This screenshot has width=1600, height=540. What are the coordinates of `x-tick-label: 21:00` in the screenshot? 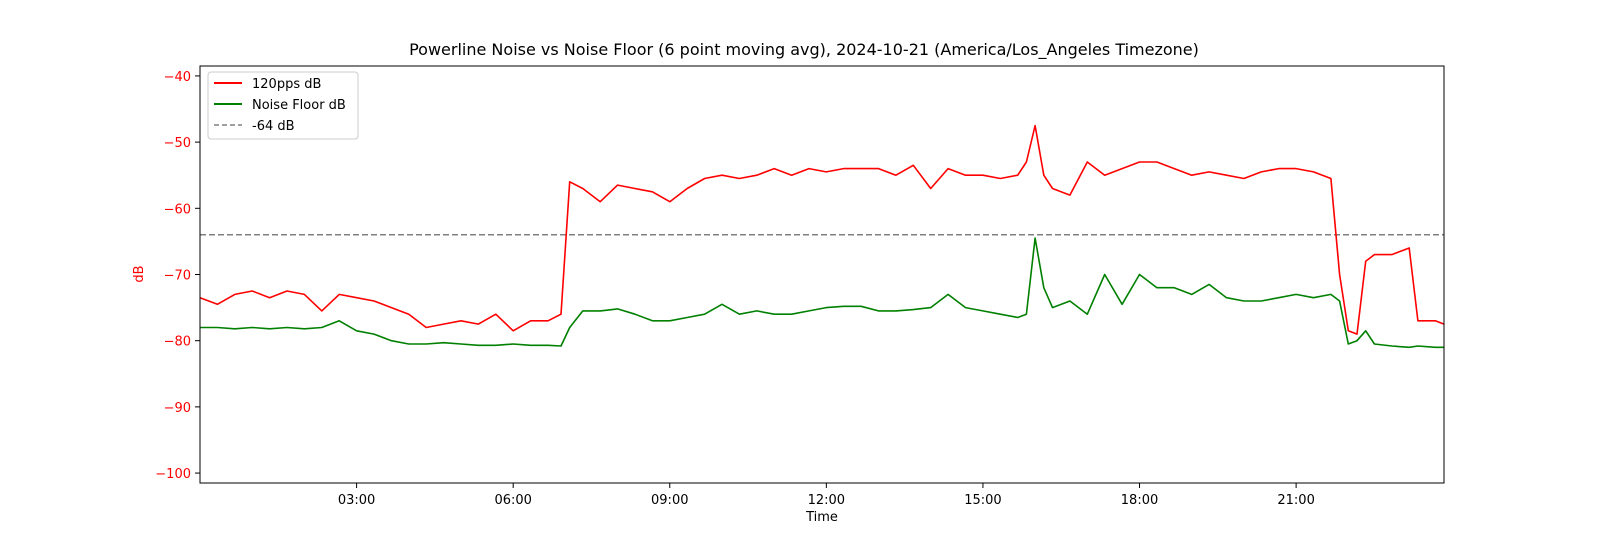 It's located at (1295, 500).